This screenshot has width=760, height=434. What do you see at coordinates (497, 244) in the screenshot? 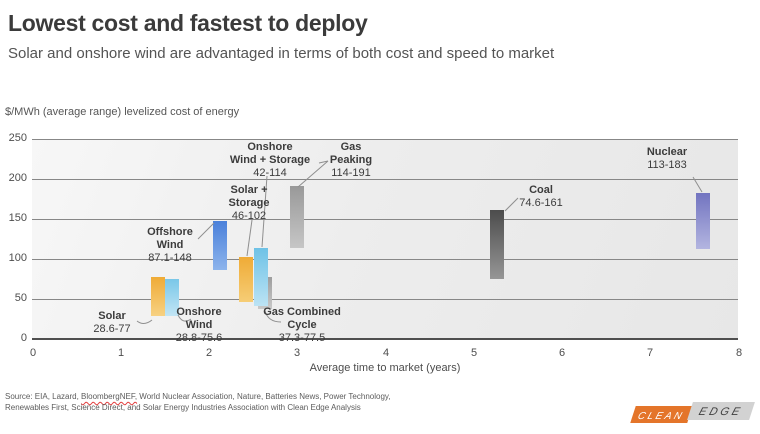
I see `bar-coal` at bounding box center [497, 244].